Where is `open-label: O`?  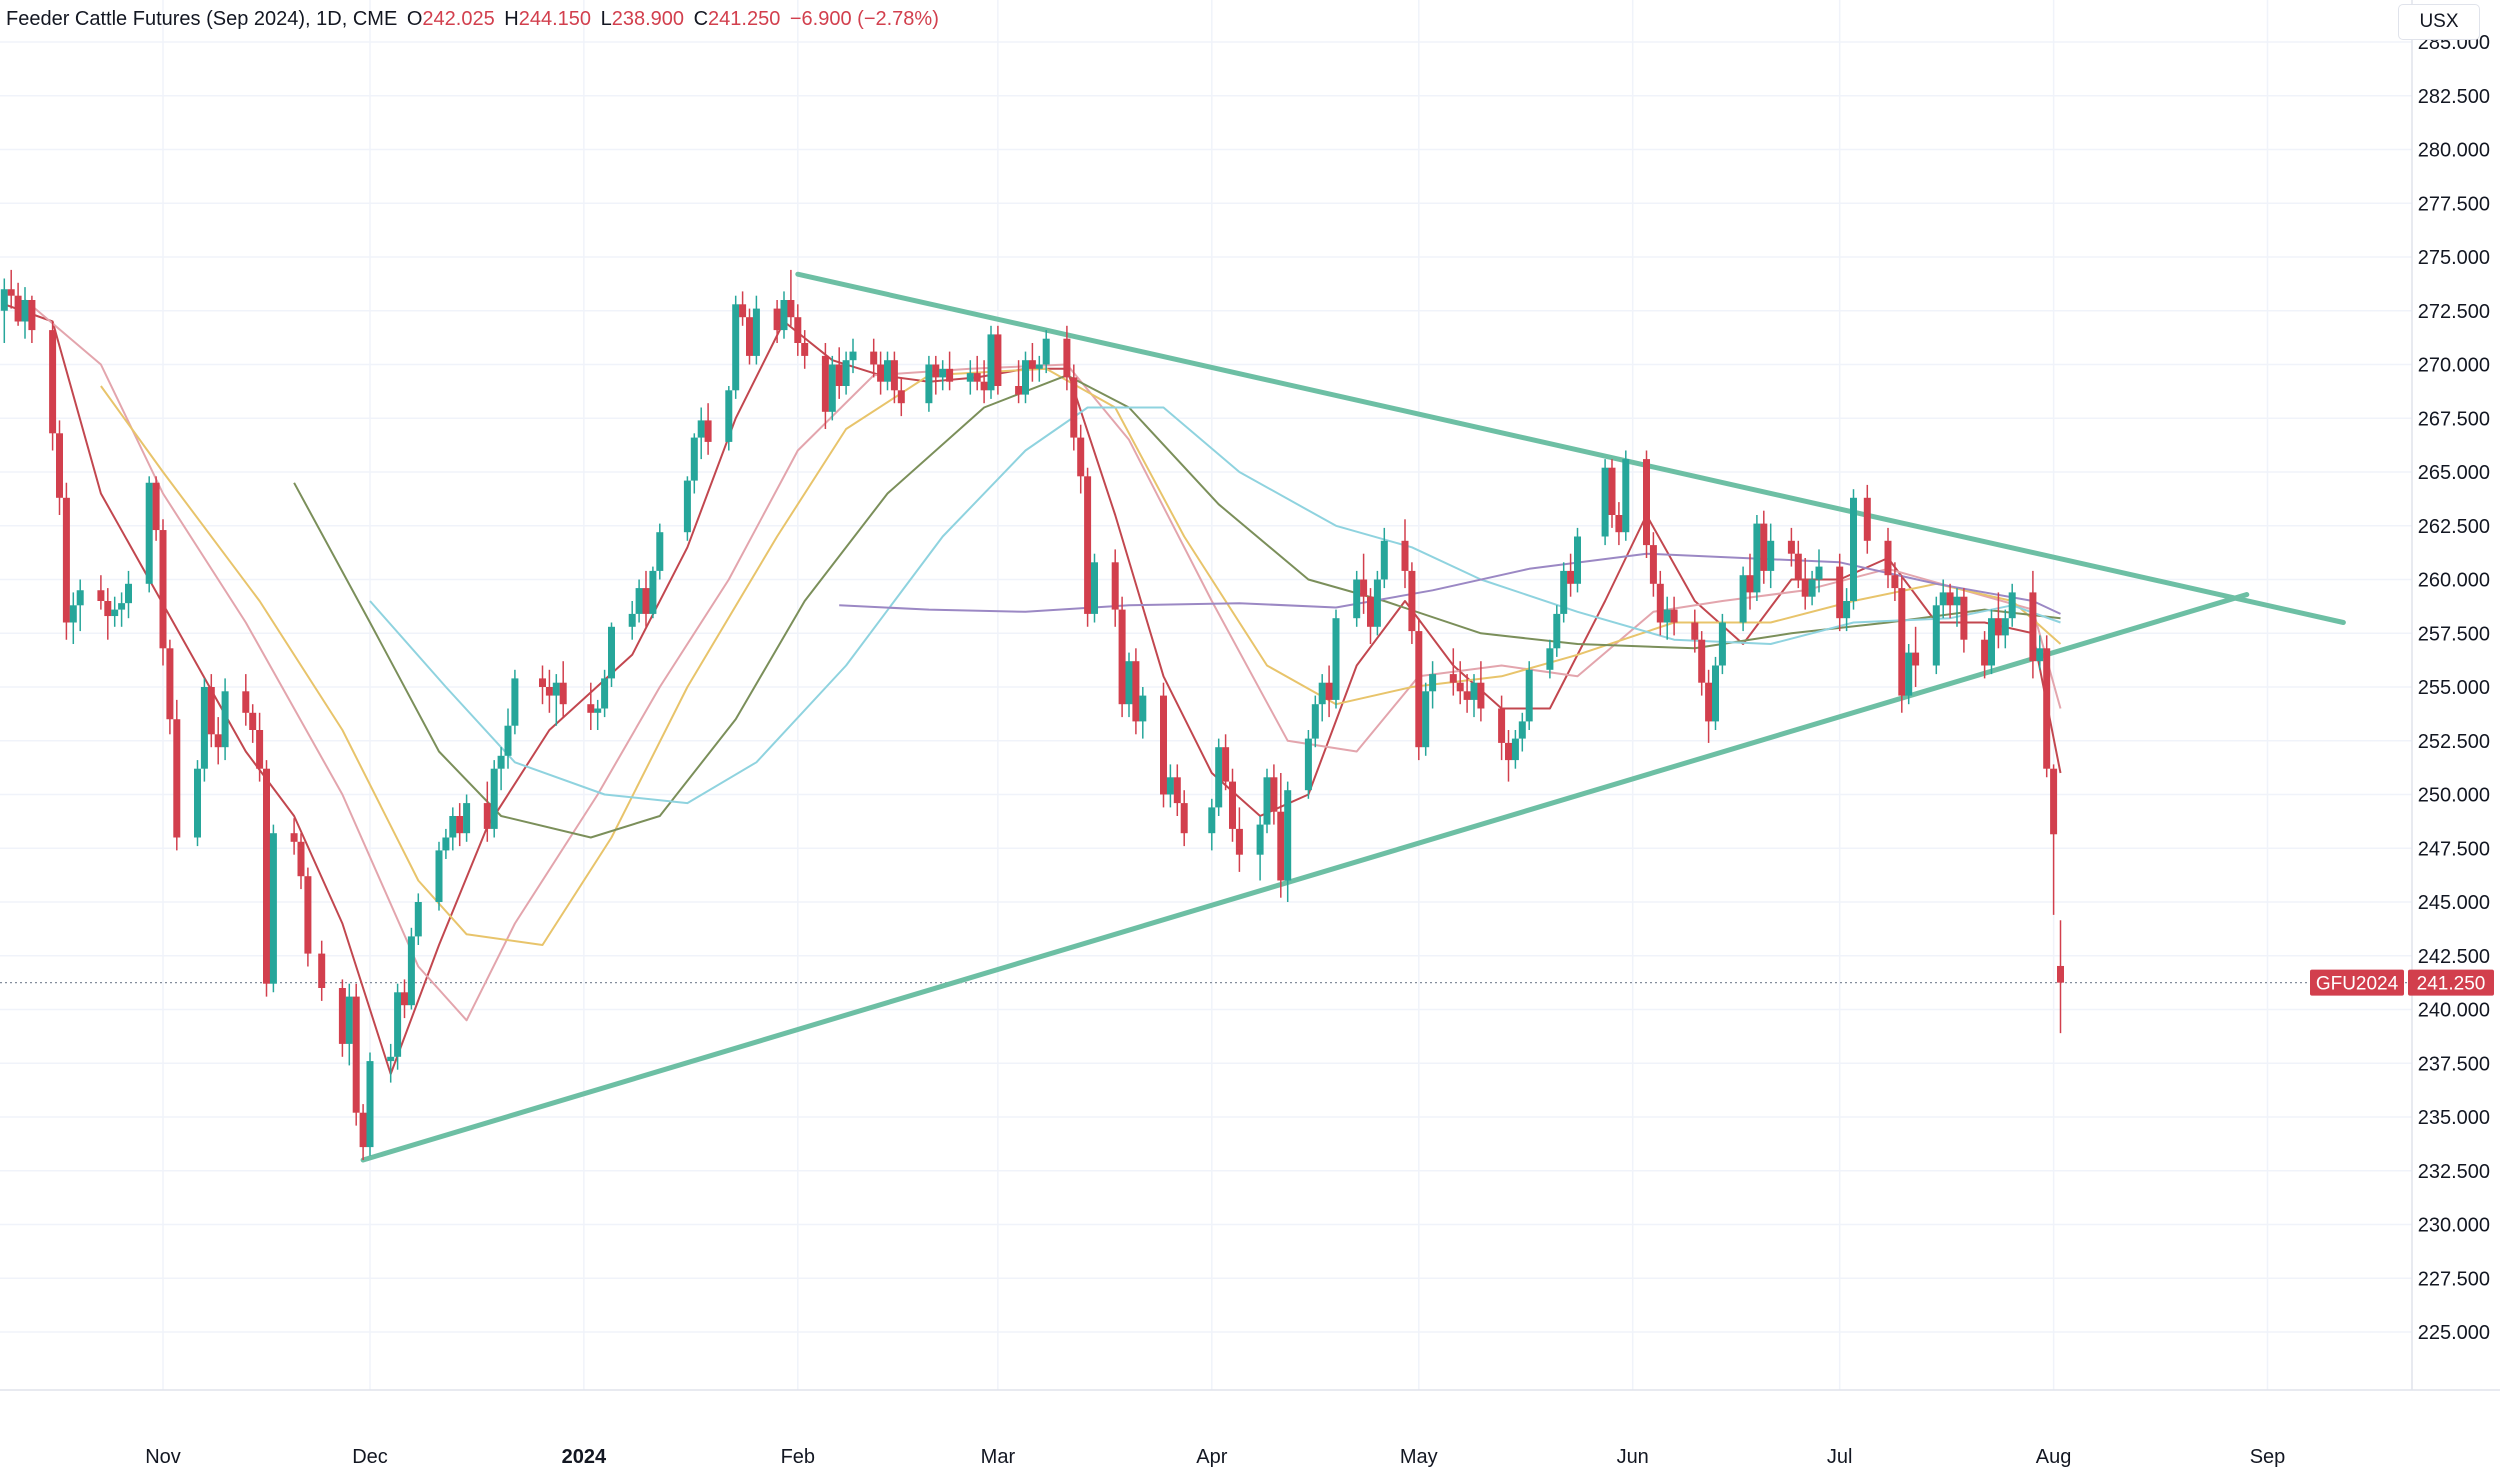
open-label: O is located at coordinates (414, 19).